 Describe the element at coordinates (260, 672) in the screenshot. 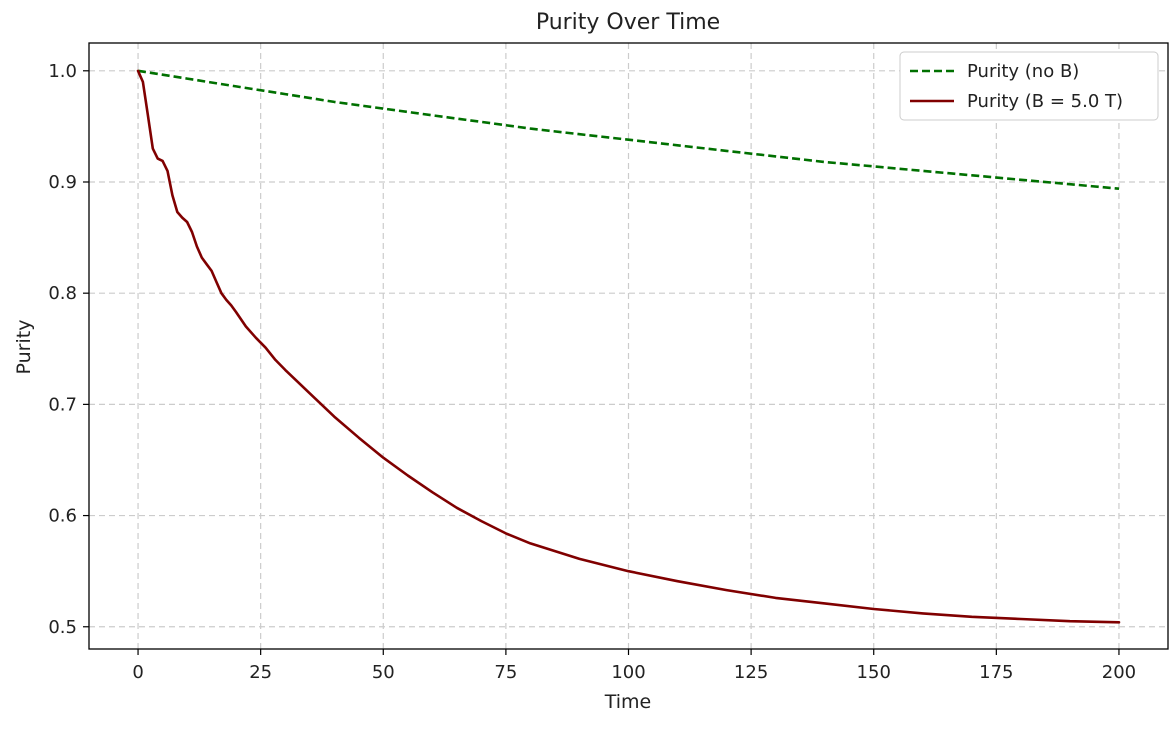

I see `x-tick-label: 25` at that location.